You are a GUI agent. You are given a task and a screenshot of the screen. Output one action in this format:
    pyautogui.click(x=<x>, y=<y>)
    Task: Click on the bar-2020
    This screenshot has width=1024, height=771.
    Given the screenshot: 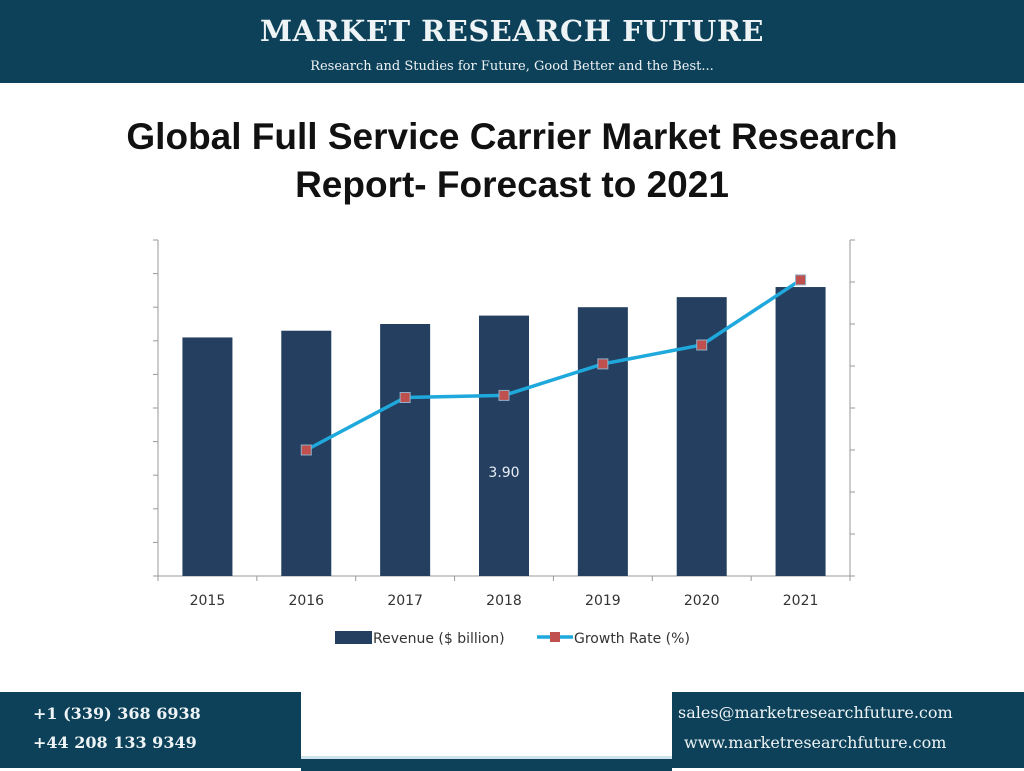 What is the action you would take?
    pyautogui.click(x=701, y=436)
    